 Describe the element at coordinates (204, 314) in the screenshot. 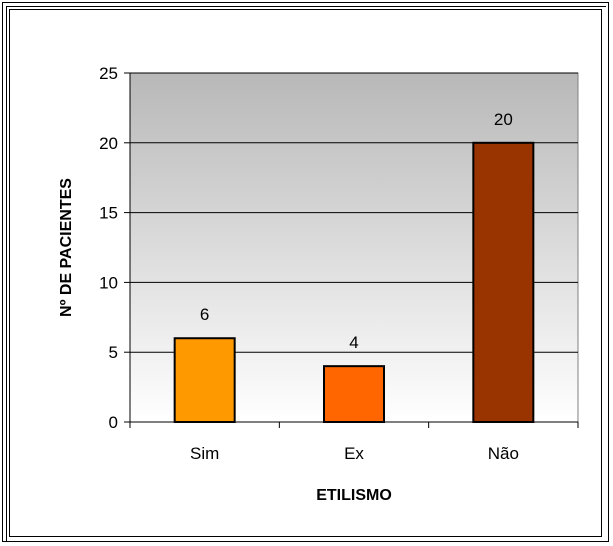

I see `data-label: 6` at that location.